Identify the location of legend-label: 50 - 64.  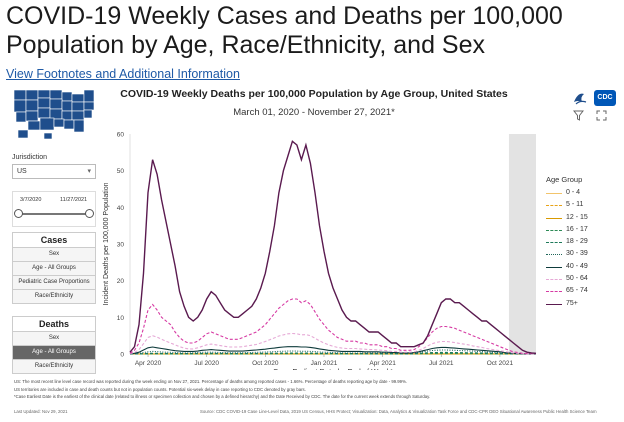
(577, 279).